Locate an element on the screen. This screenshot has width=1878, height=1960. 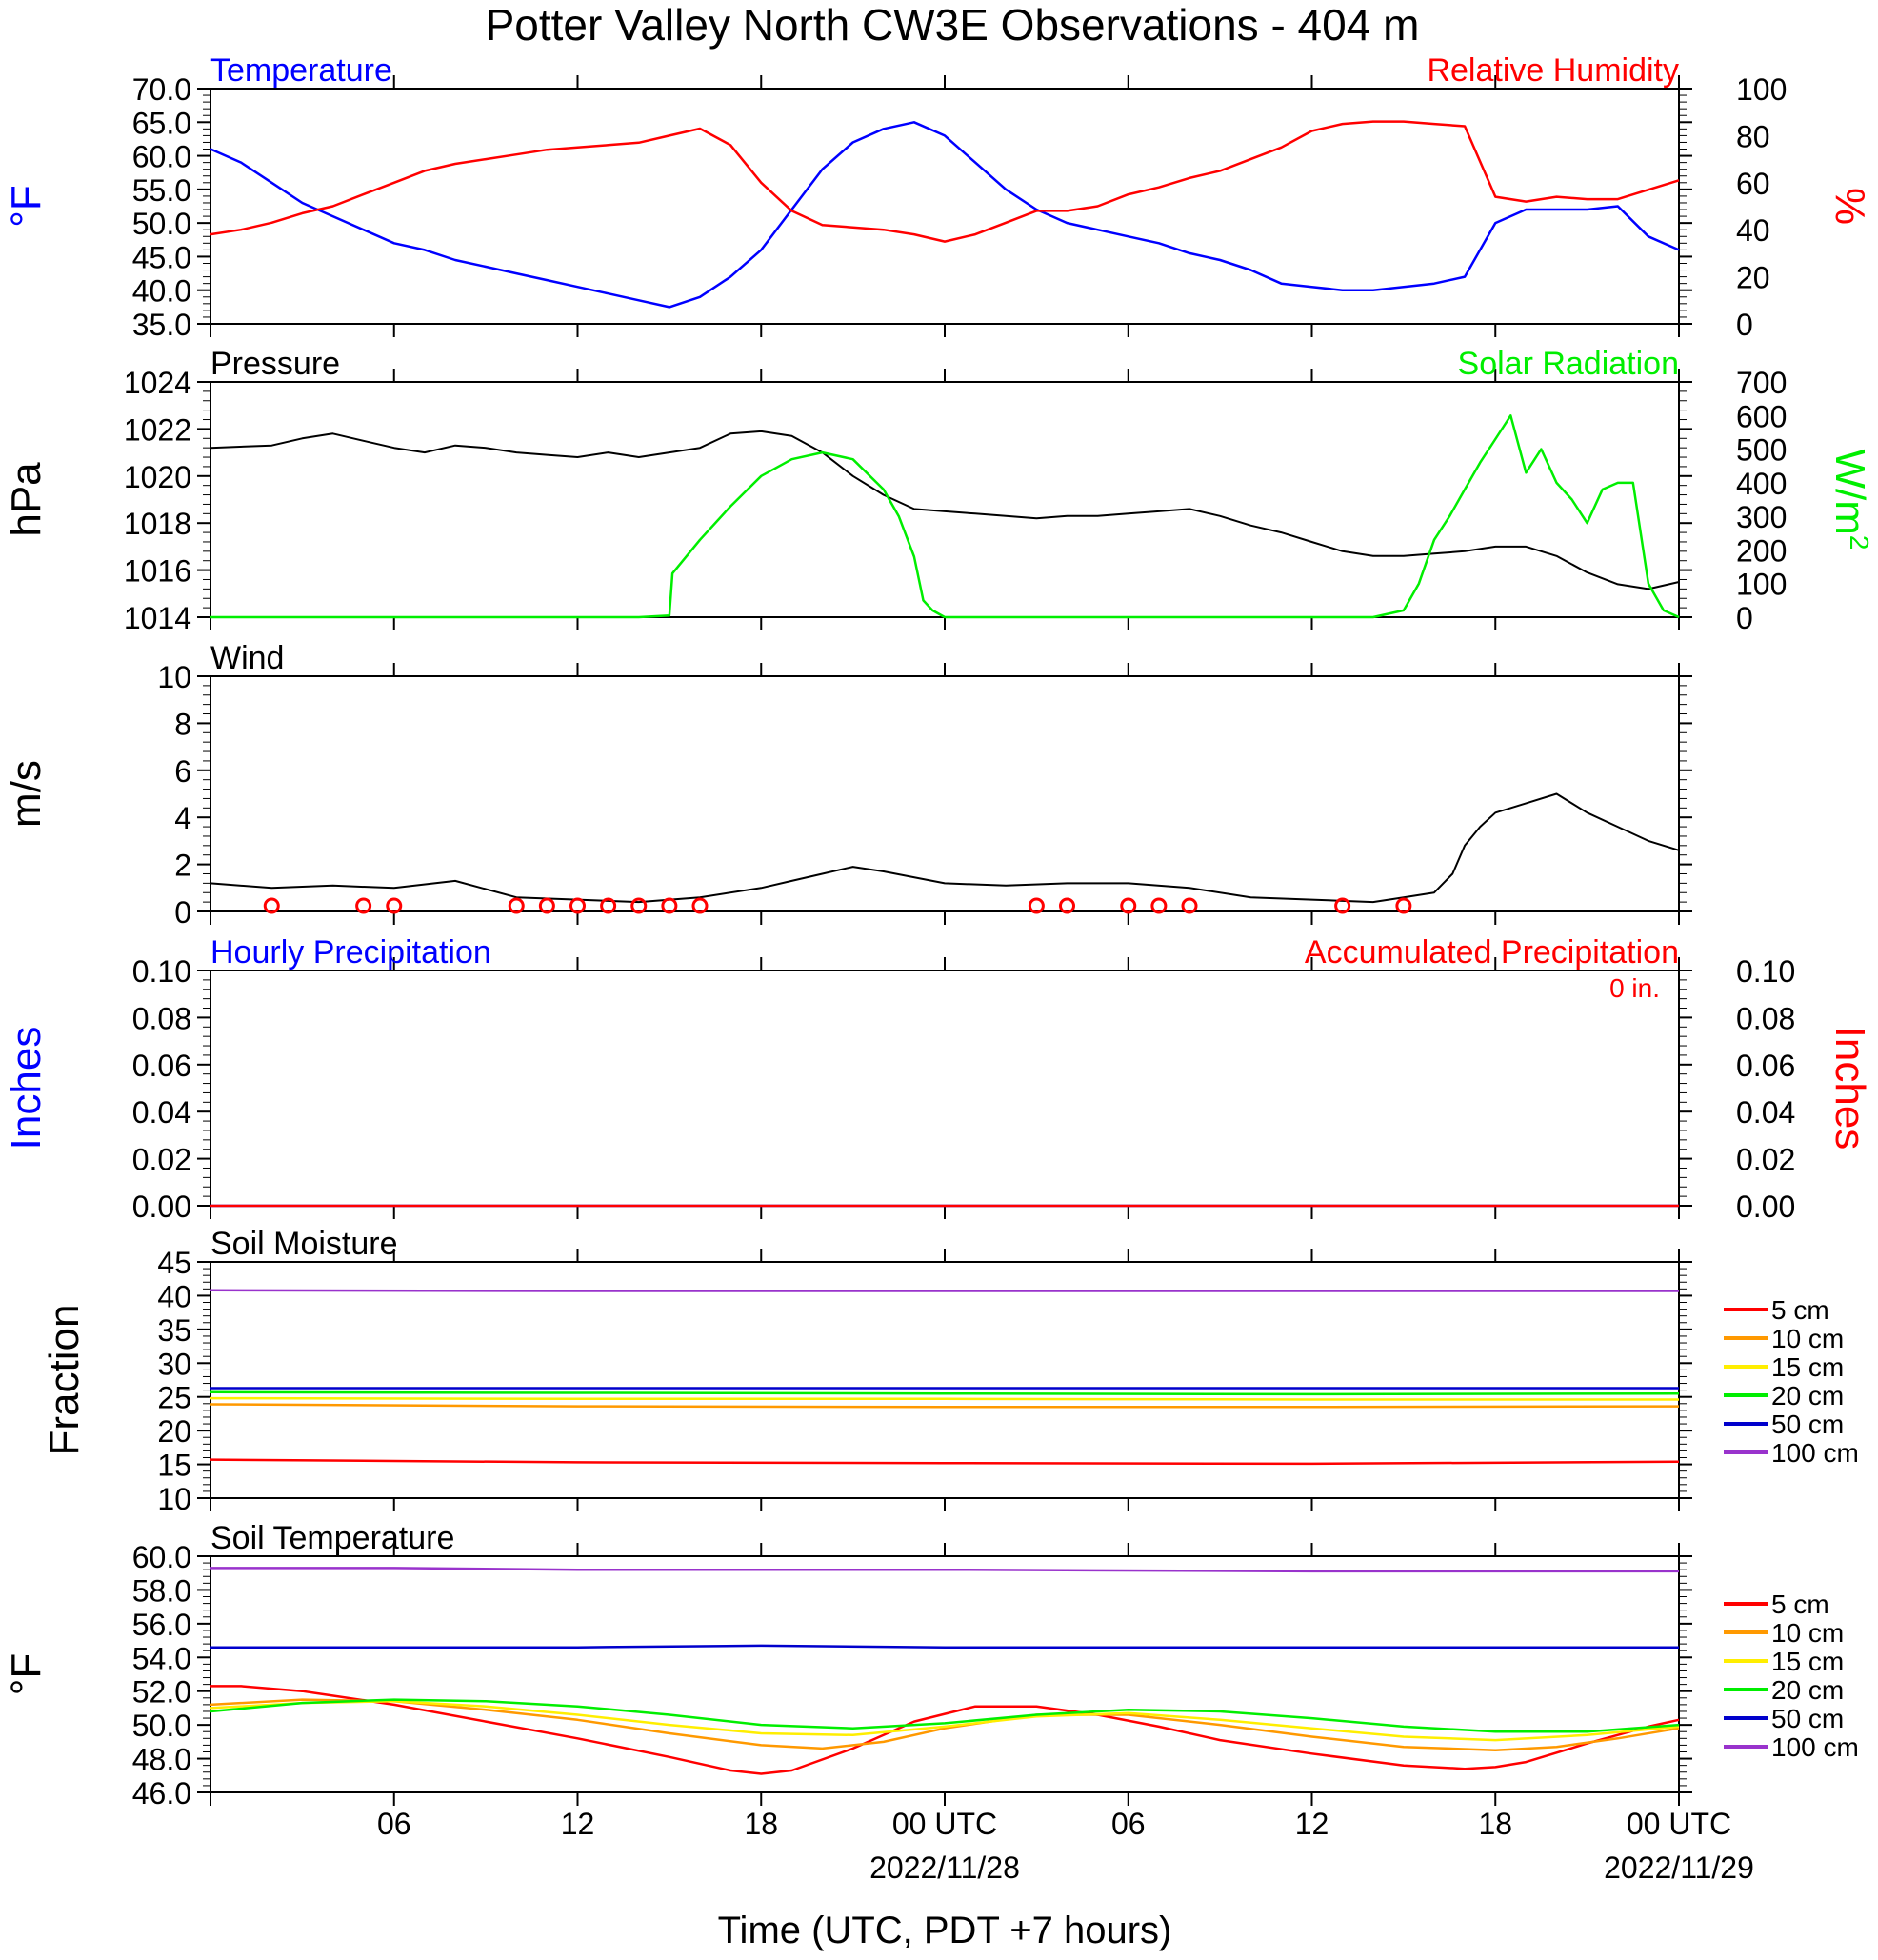
y-axis-label-left: Fraction is located at coordinates (64, 1380).